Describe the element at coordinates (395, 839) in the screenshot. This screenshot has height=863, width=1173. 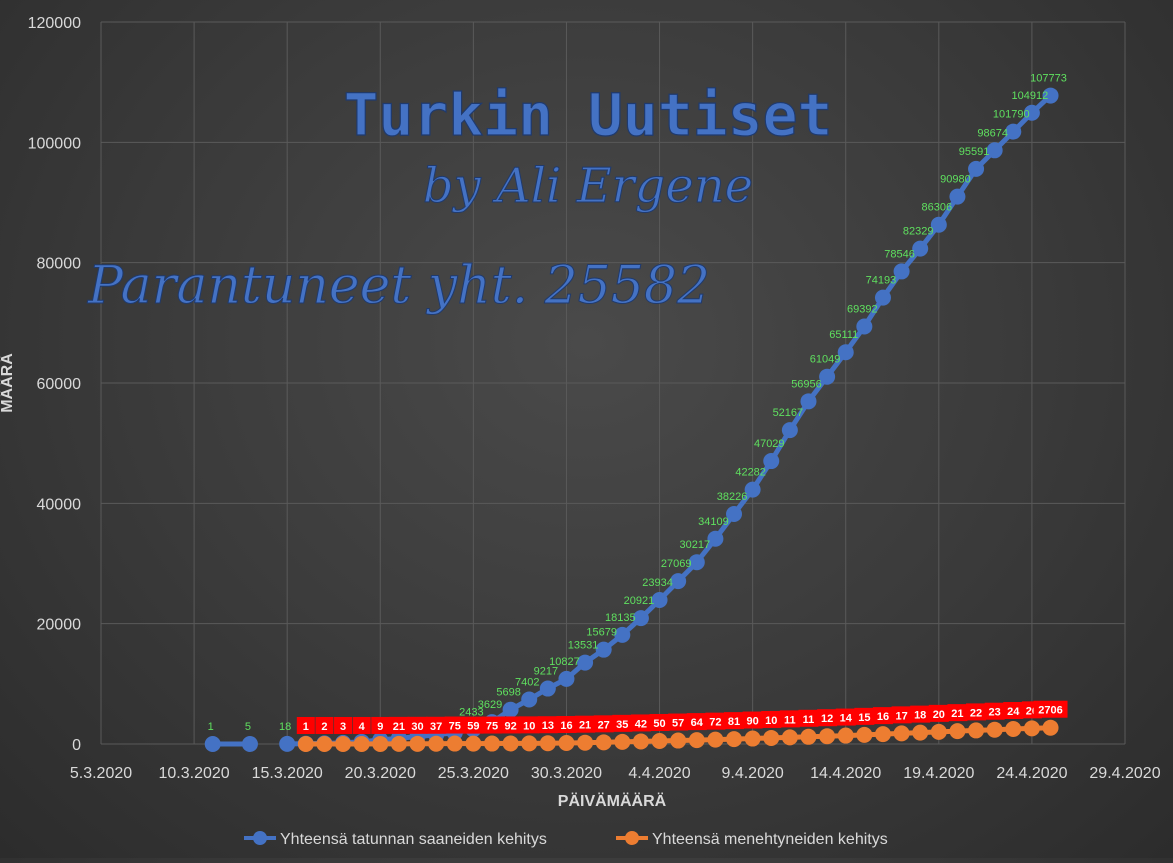
I see `legend-item-confirmed: Yhteensä tatunnan saaneiden kehitys` at that location.